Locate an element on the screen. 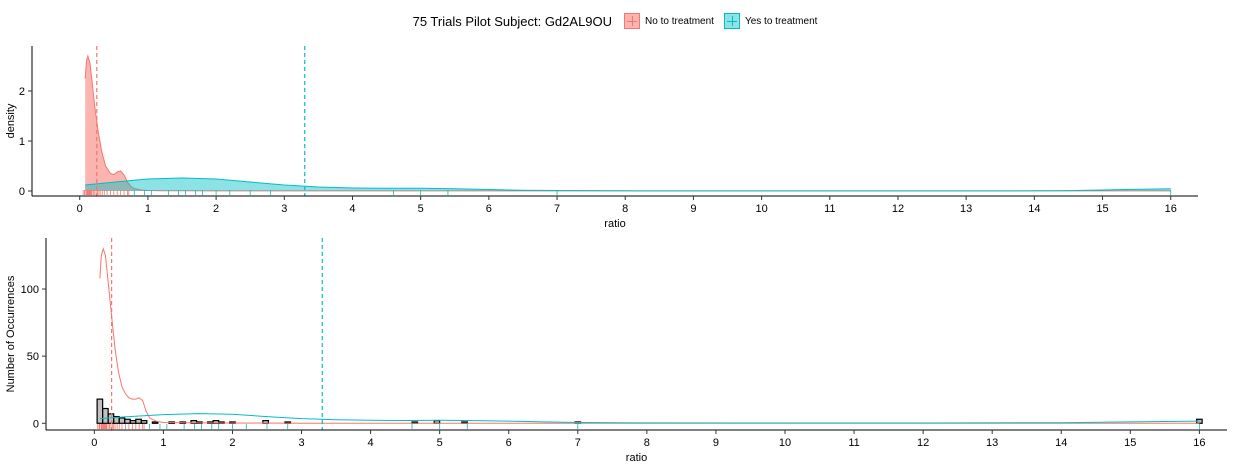 The height and width of the screenshot is (468, 1234). legend-item-yes: Yes to treatment is located at coordinates (770, 21).